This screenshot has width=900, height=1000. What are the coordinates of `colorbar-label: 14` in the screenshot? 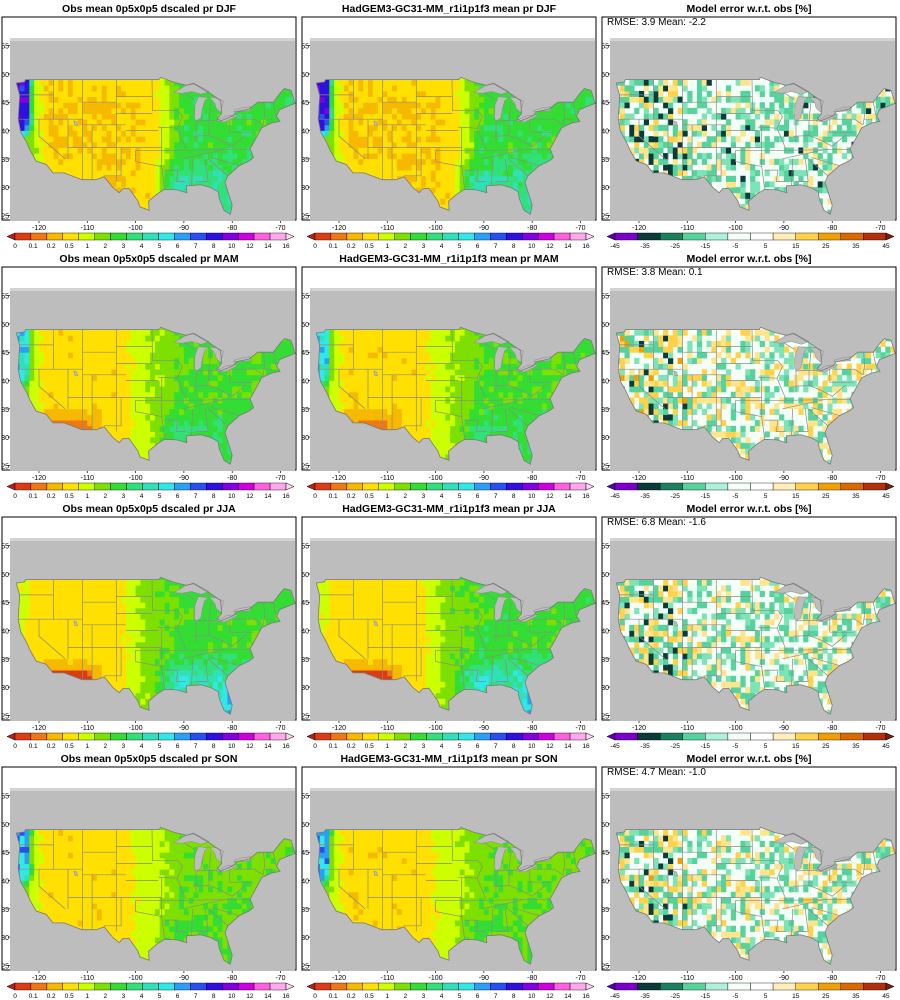 It's located at (268, 246).